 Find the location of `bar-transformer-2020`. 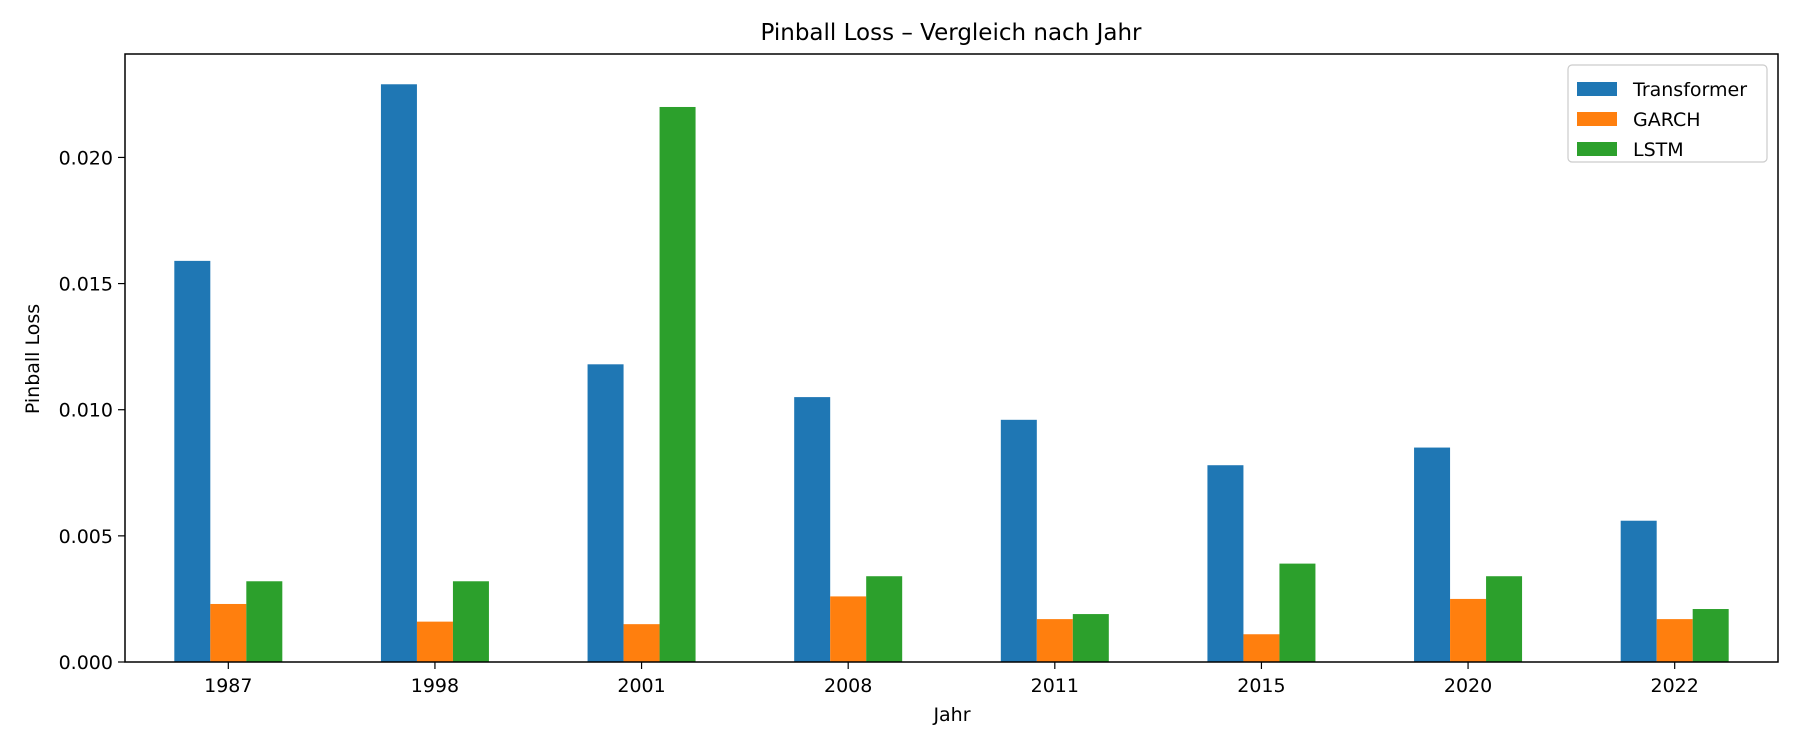

bar-transformer-2020 is located at coordinates (1432, 554).